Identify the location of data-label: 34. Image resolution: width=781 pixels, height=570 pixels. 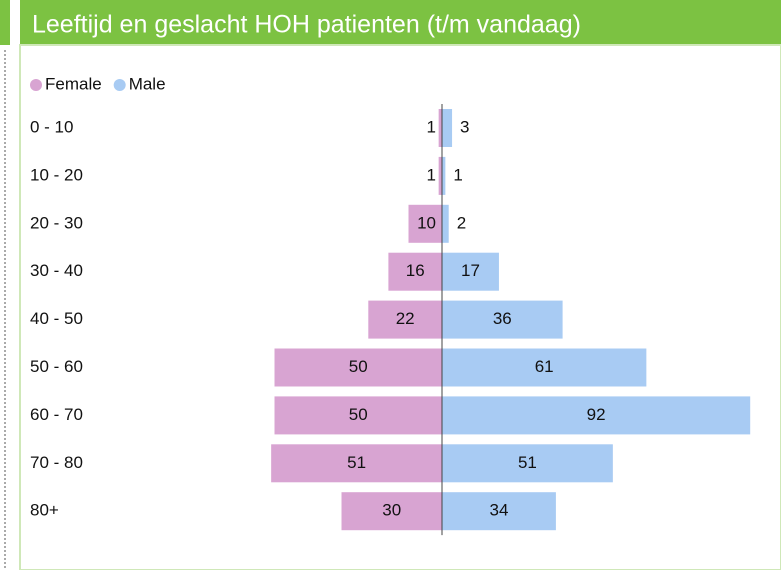
(498, 510).